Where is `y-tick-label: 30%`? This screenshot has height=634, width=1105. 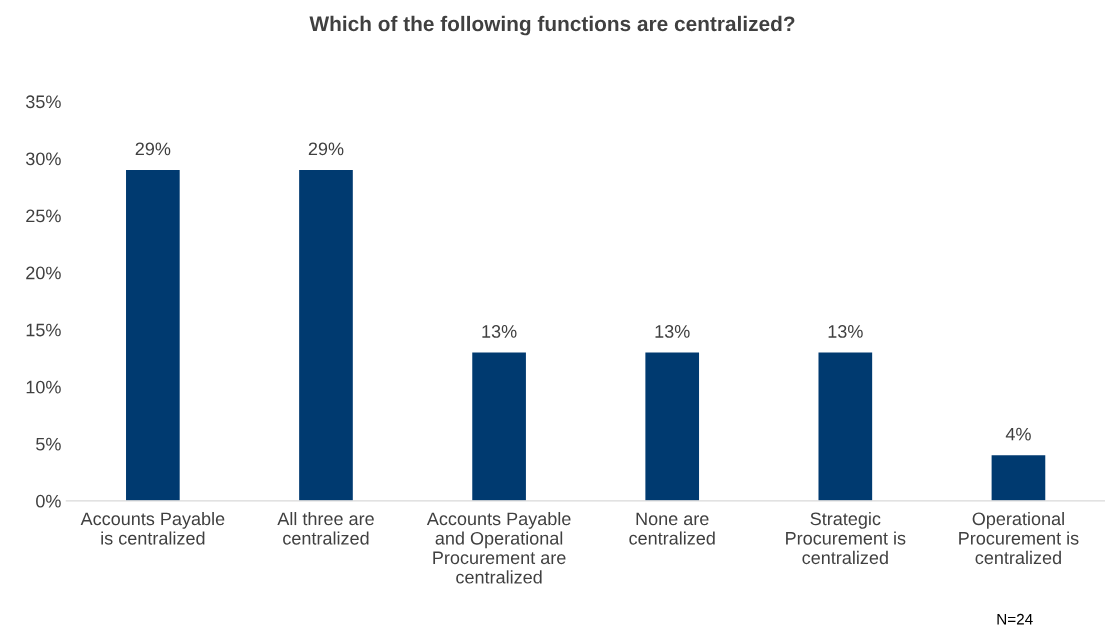
y-tick-label: 30% is located at coordinates (43, 159).